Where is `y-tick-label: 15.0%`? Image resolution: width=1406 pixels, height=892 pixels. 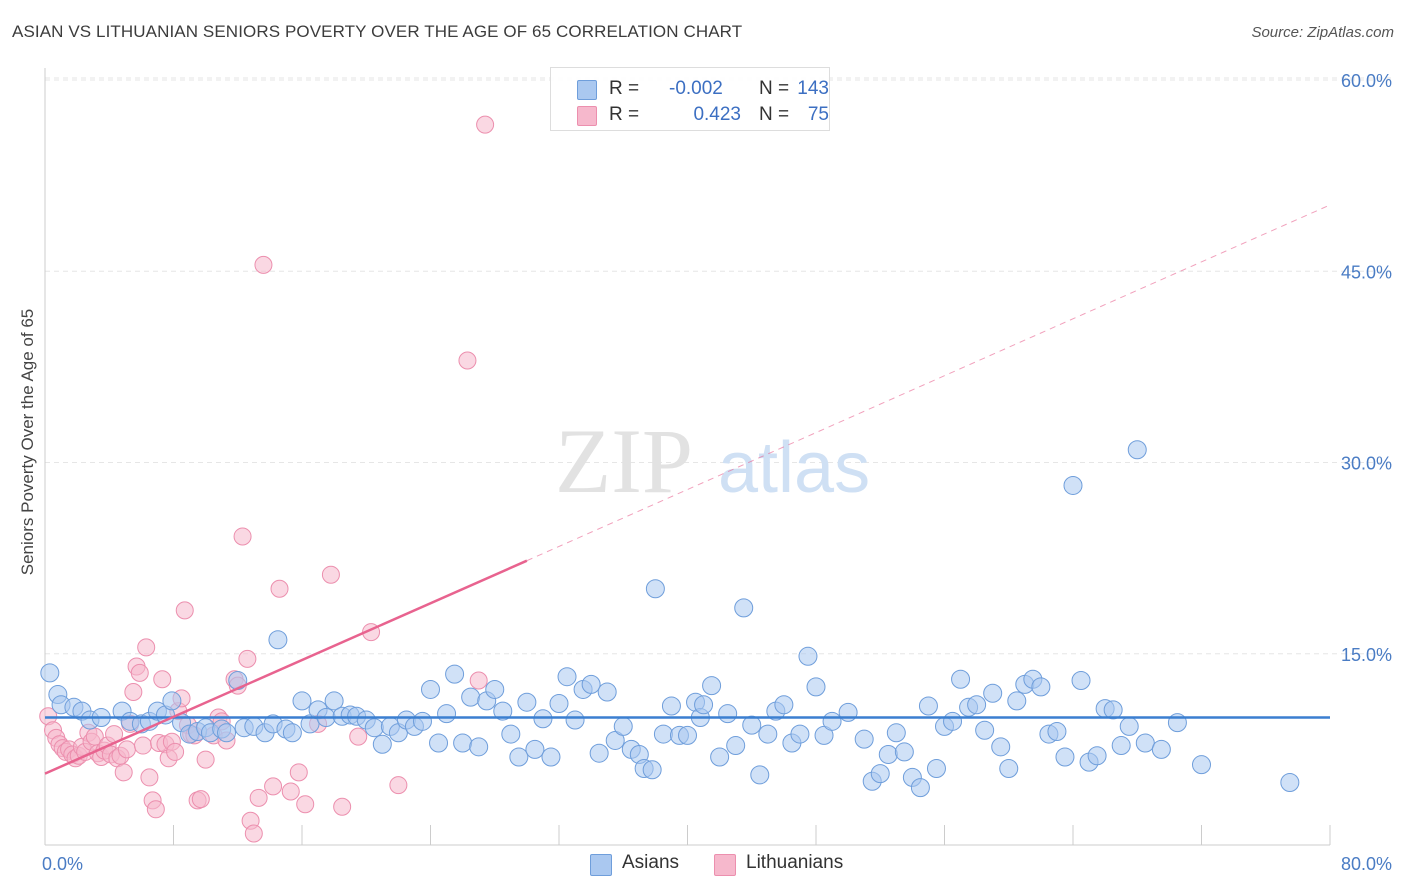
y-tick-label: 15.0% is located at coordinates (1366, 655).